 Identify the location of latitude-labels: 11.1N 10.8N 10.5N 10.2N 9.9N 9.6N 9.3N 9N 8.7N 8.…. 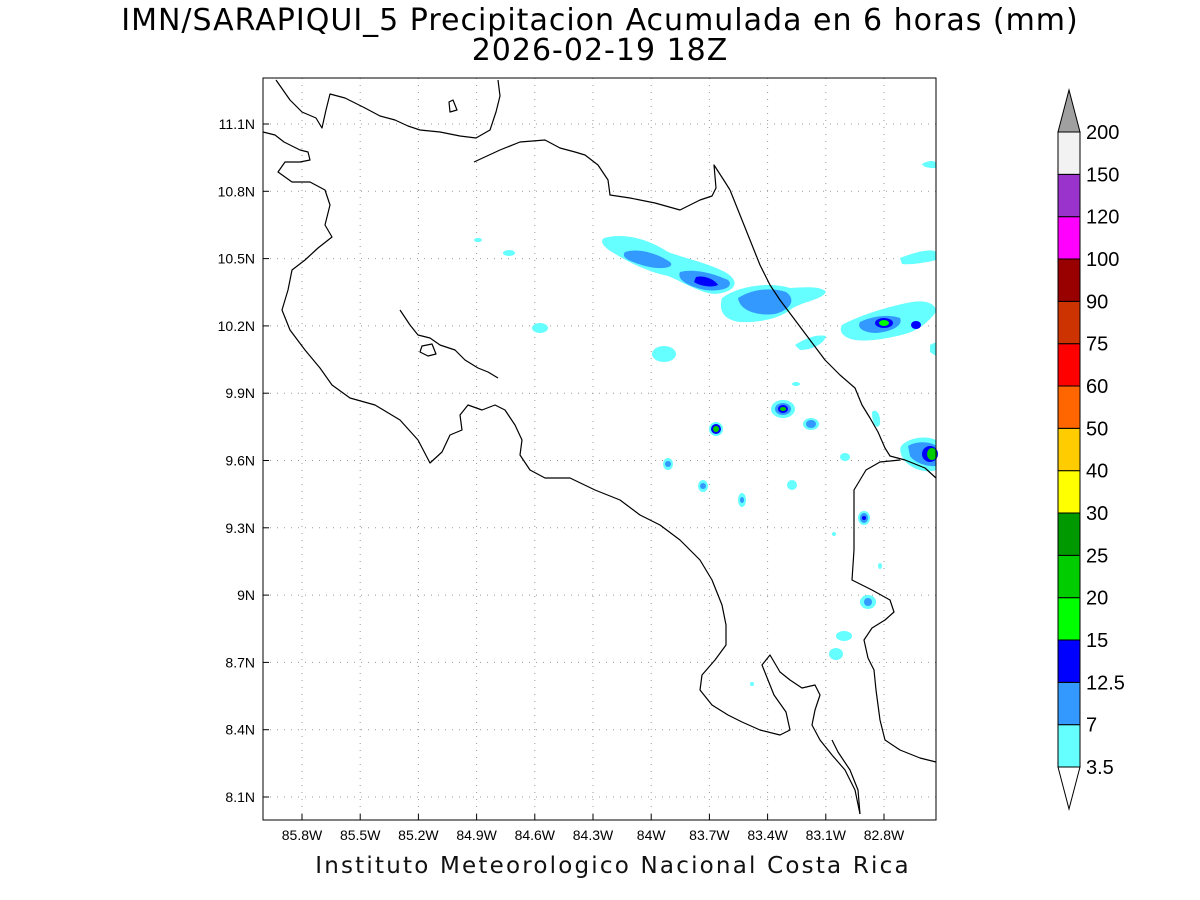
(243, 460).